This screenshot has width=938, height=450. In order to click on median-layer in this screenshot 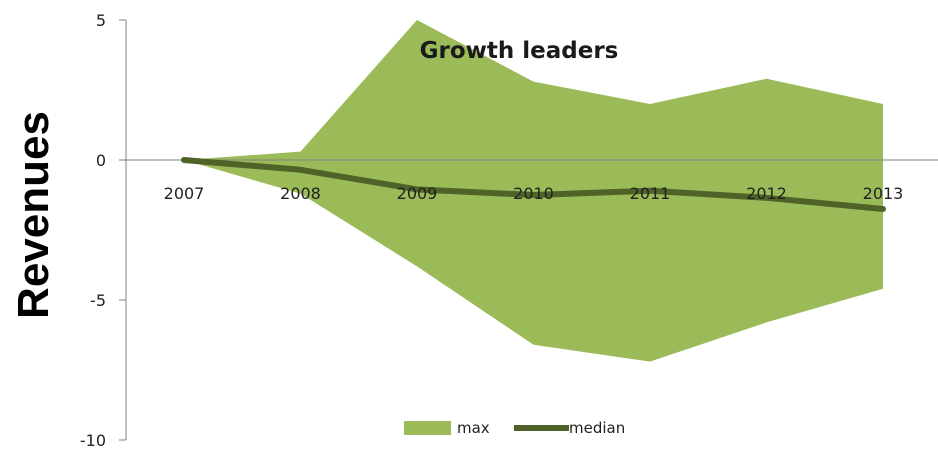, I will do `click(533, 184)`.